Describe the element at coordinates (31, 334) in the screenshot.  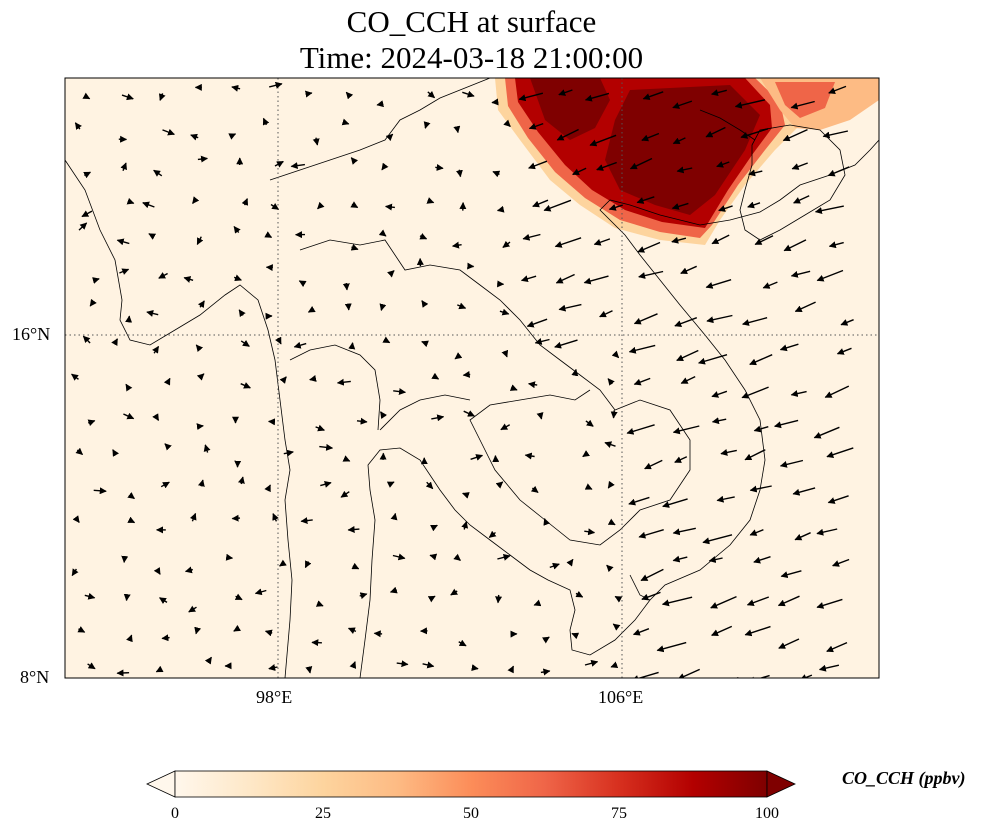
I see `y-tick-16N: 16°N` at that location.